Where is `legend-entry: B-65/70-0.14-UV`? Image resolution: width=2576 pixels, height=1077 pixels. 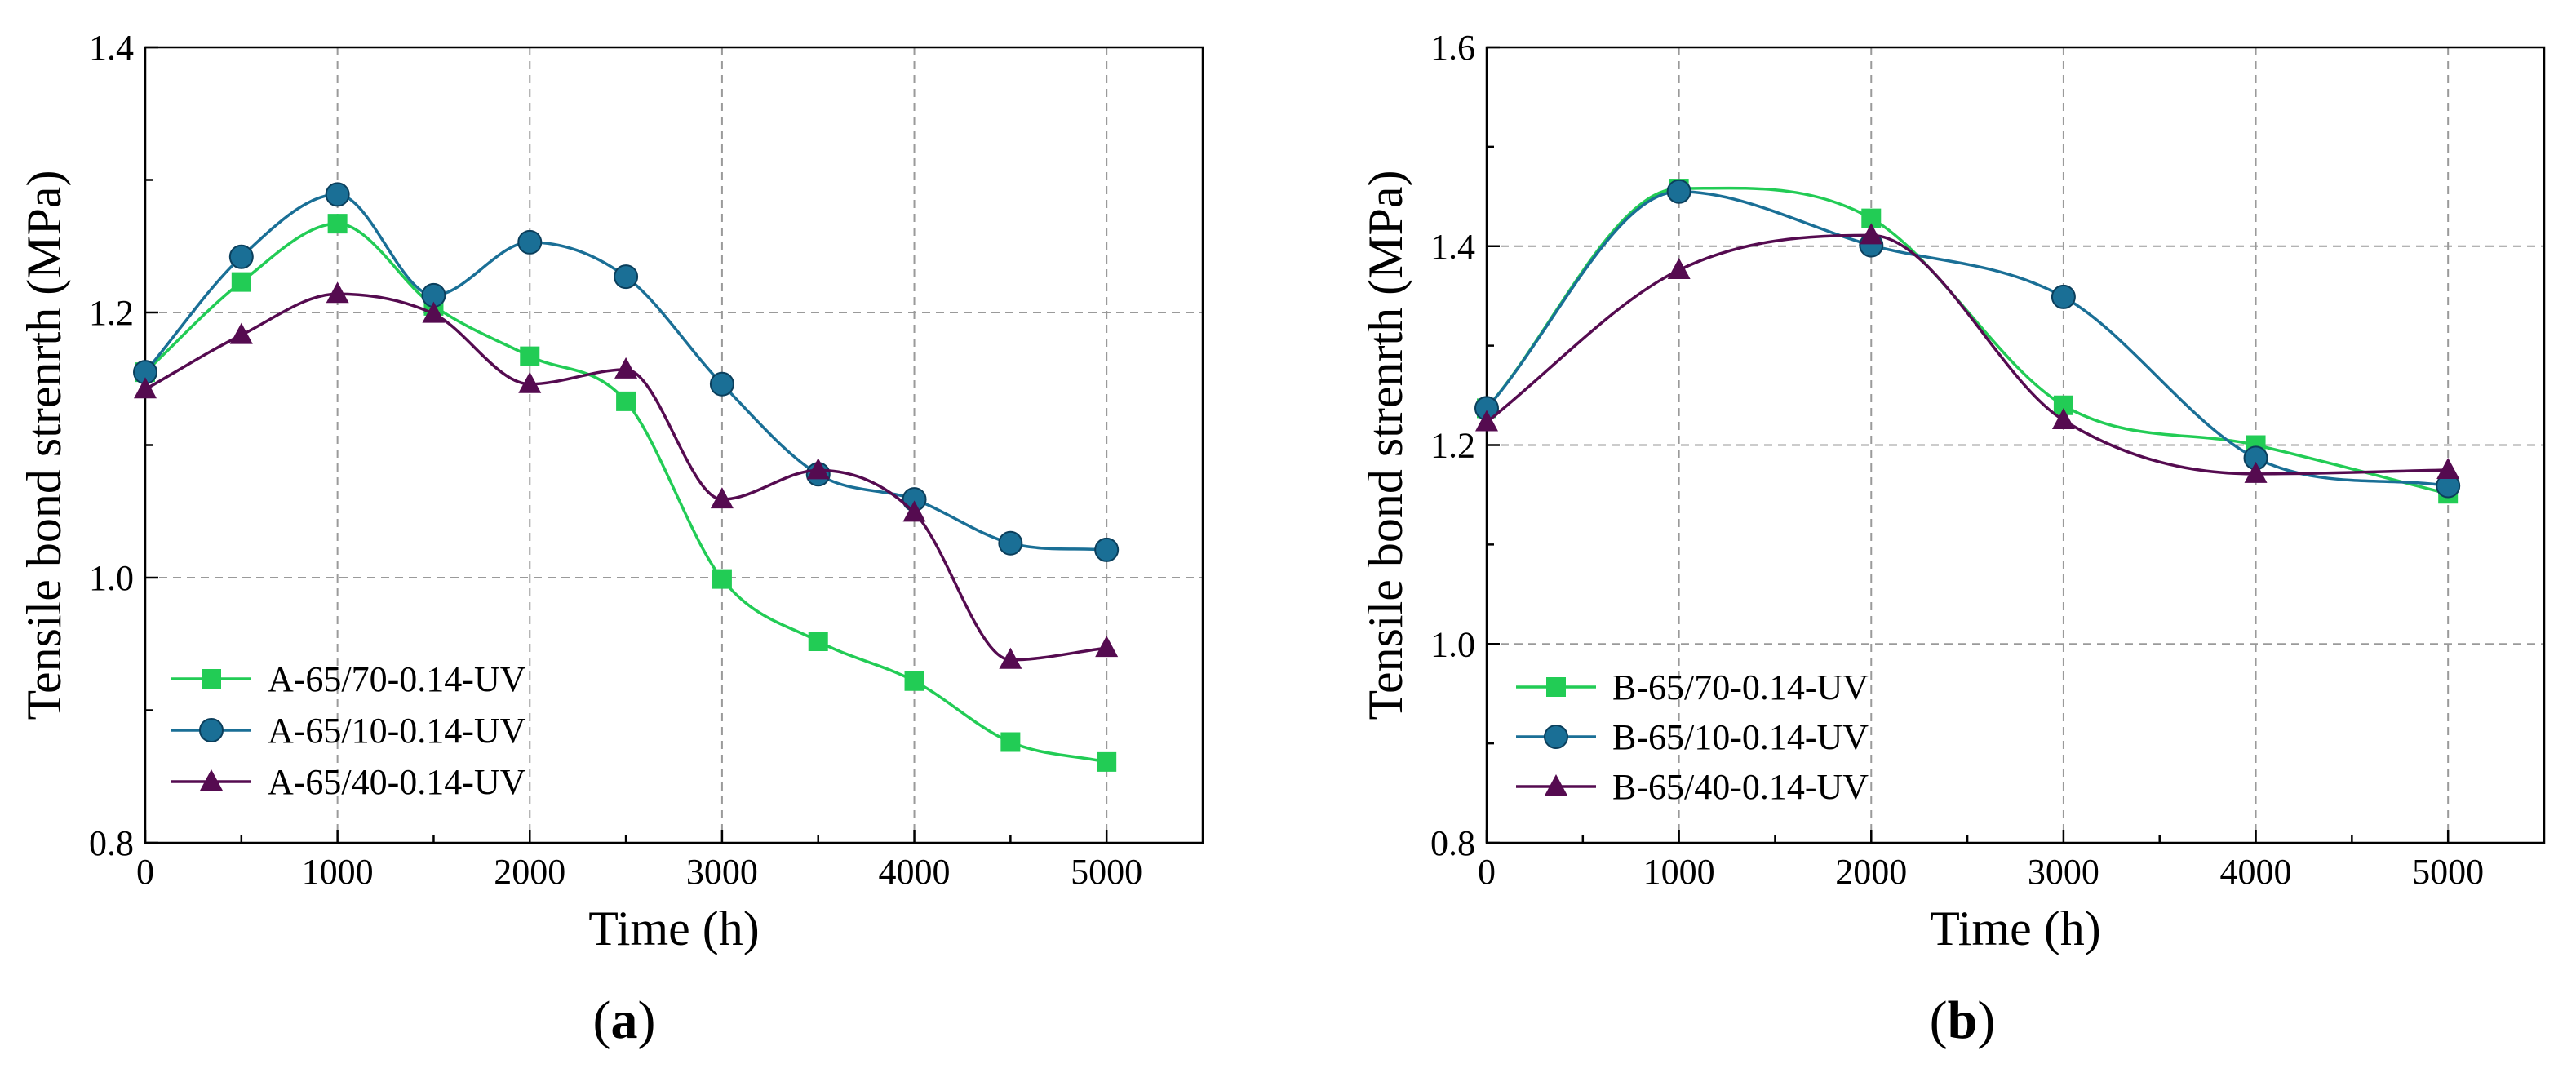 legend-entry: B-65/70-0.14-UV is located at coordinates (1692, 687).